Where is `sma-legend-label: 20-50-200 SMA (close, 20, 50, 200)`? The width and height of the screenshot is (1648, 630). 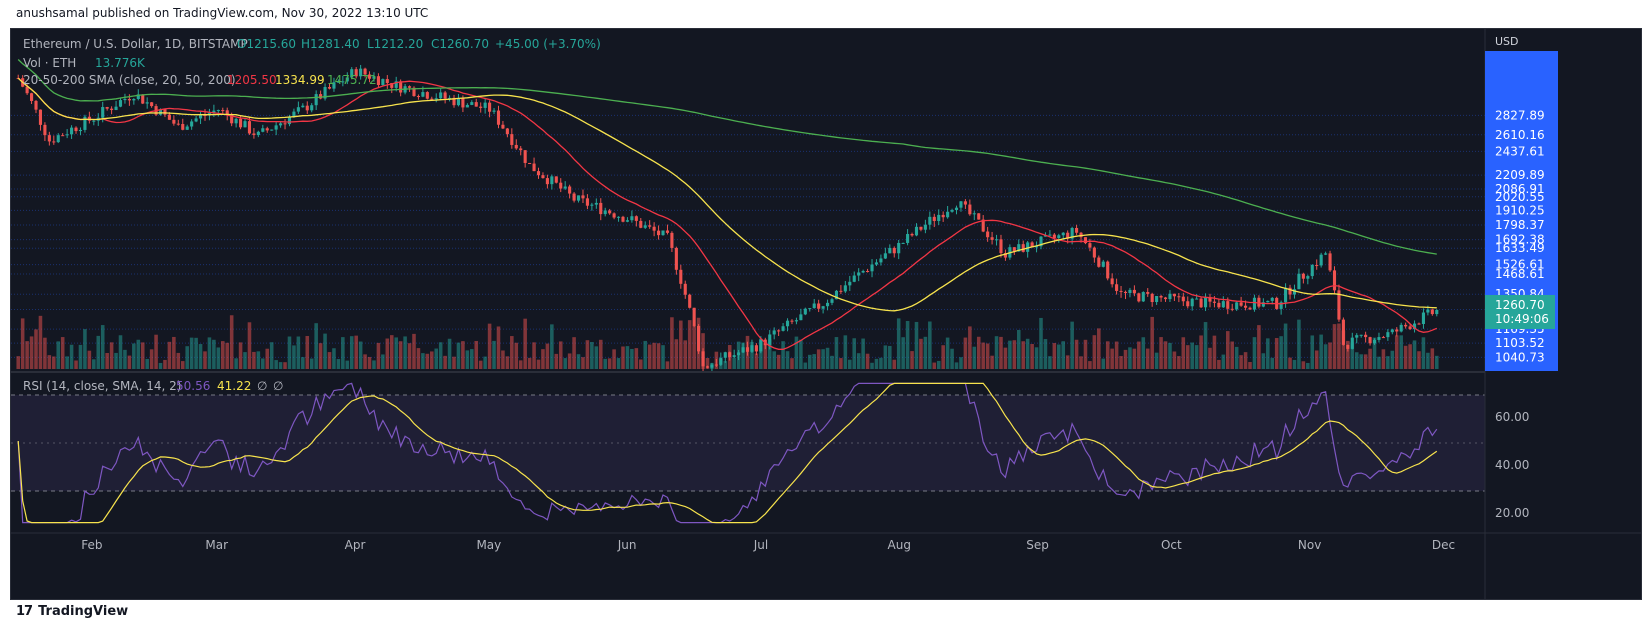 sma-legend-label: 20-50-200 SMA (close, 20, 50, 200) is located at coordinates (129, 80).